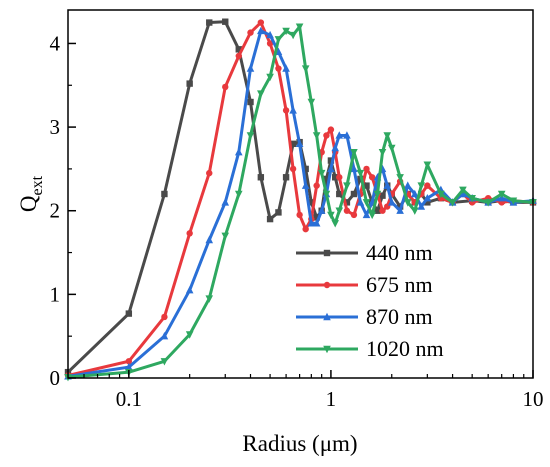 Image resolution: width=550 pixels, height=467 pixels. What do you see at coordinates (28, 203) in the screenshot?
I see `y-axis-title-main: Q` at bounding box center [28, 203].